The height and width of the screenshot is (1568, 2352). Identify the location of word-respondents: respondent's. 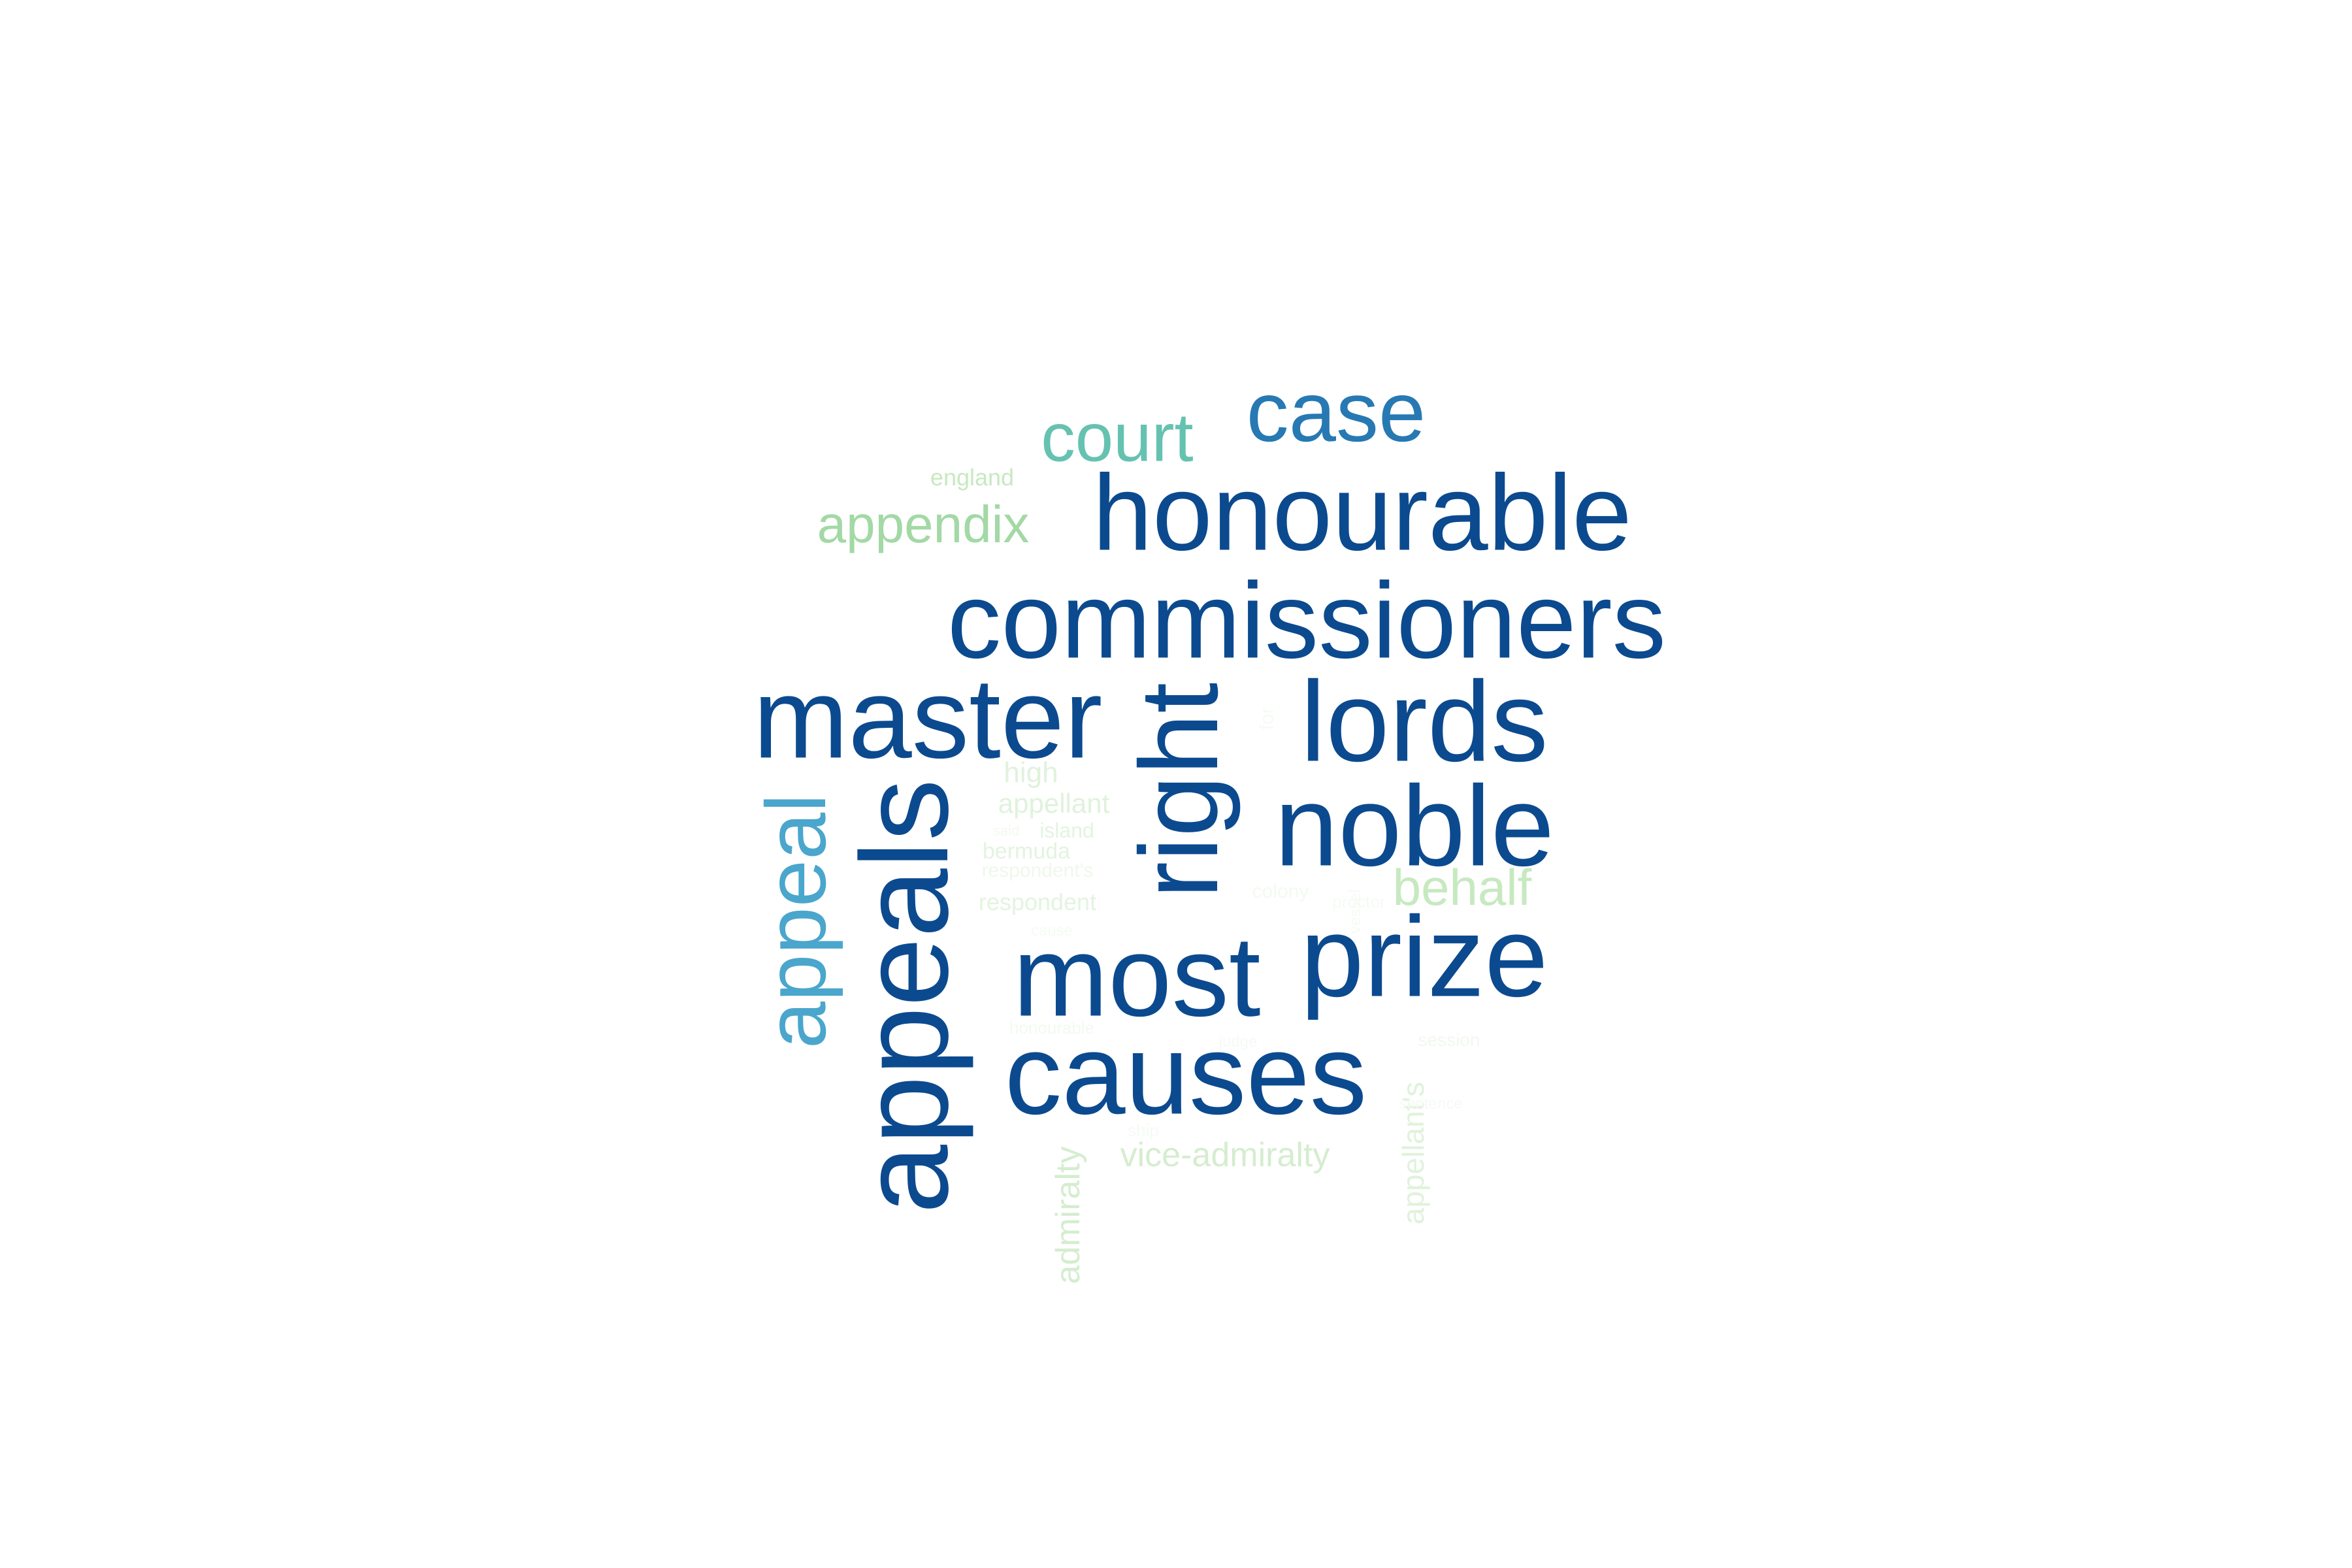
(1037, 870).